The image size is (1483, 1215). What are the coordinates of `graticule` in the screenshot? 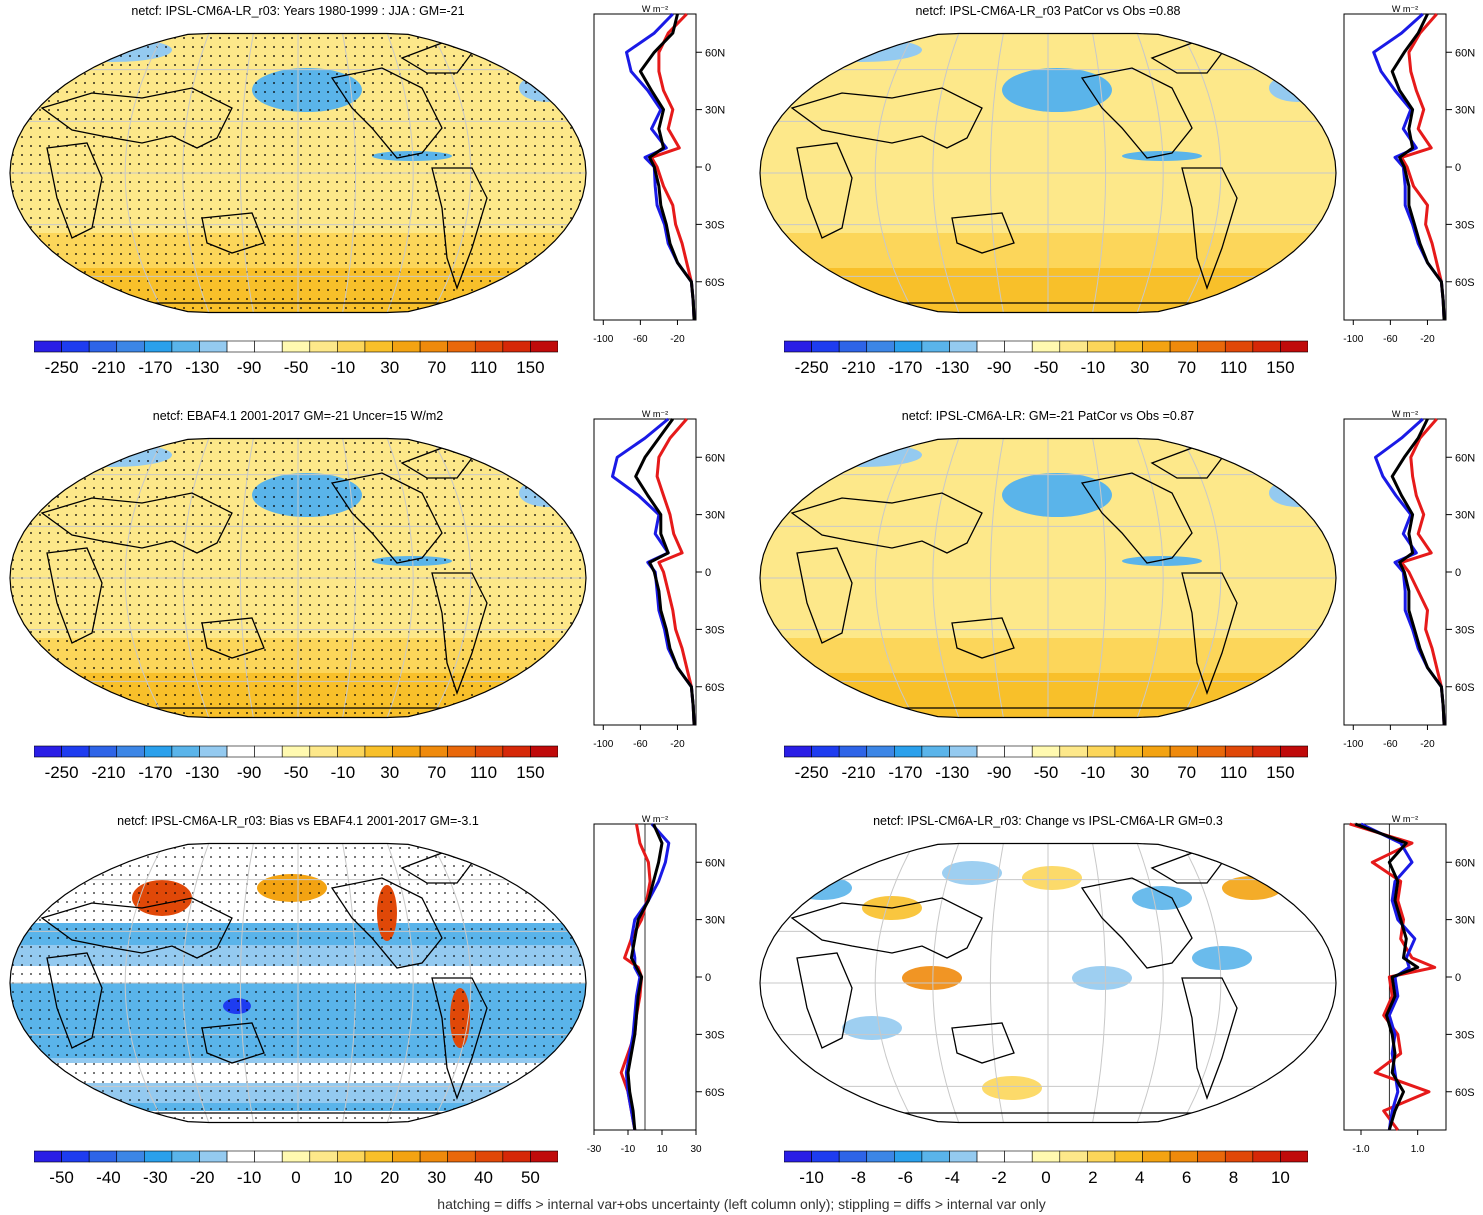 It's located at (1048, 578).